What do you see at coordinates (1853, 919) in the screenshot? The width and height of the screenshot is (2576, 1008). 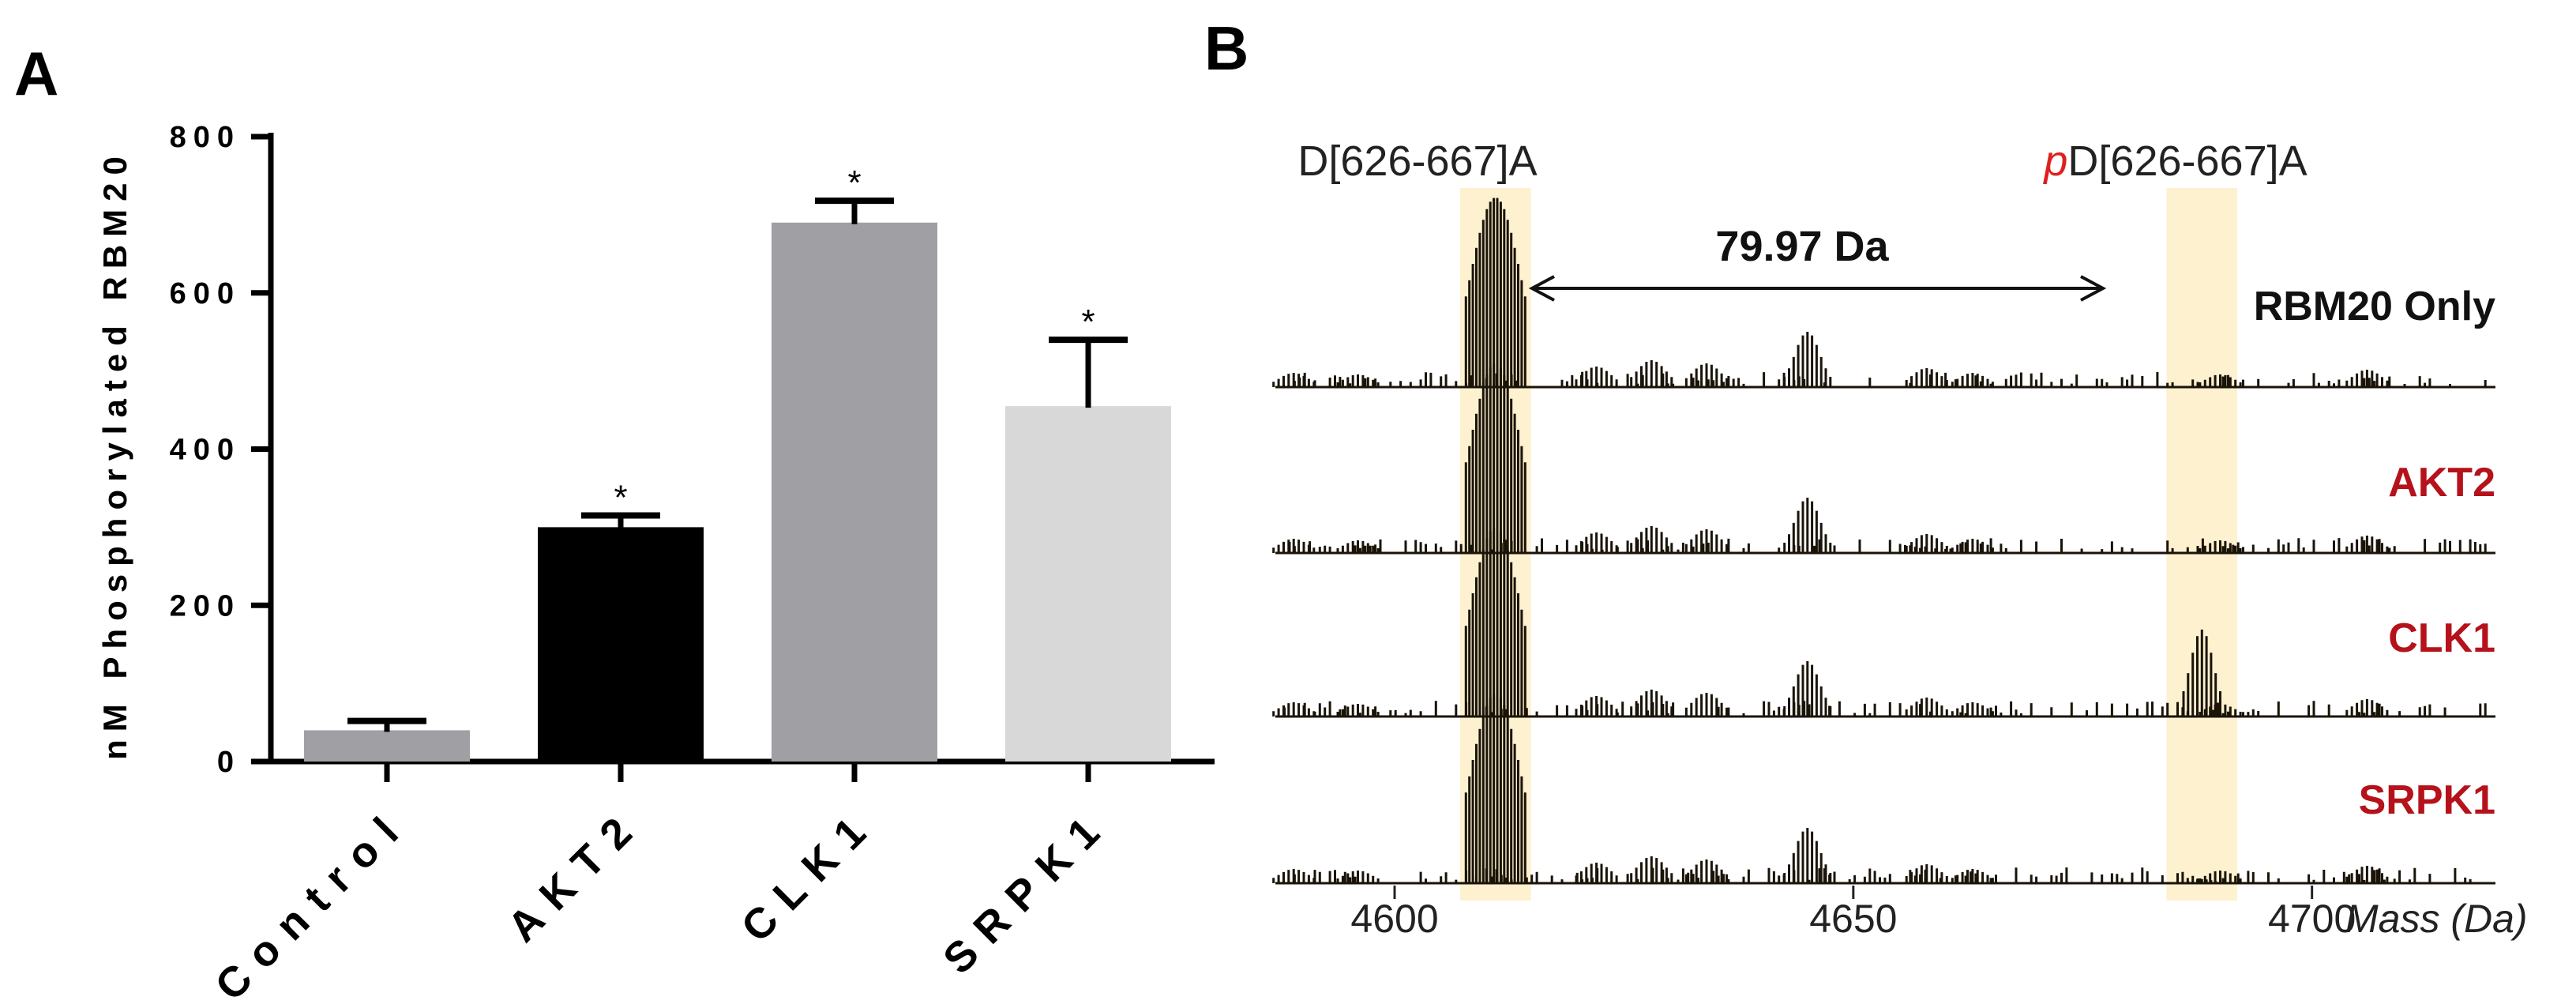 I see `mass-tick-label: 4650` at bounding box center [1853, 919].